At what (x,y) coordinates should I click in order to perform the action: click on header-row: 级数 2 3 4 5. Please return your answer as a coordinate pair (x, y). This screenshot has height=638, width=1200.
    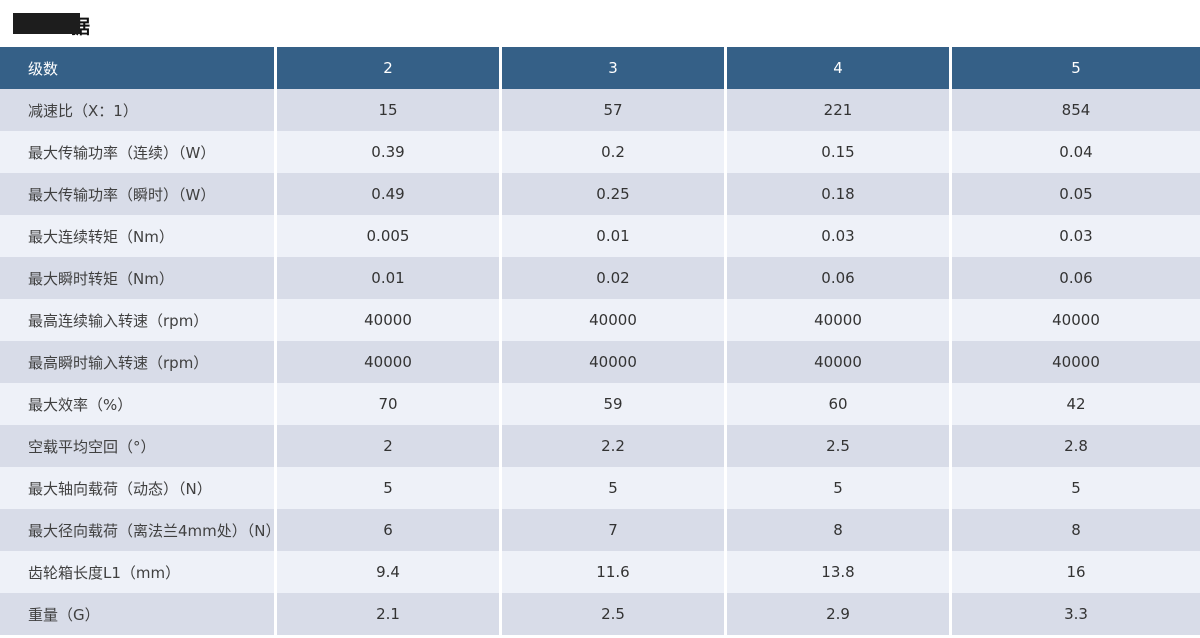
    Looking at the image, I should click on (600, 68).